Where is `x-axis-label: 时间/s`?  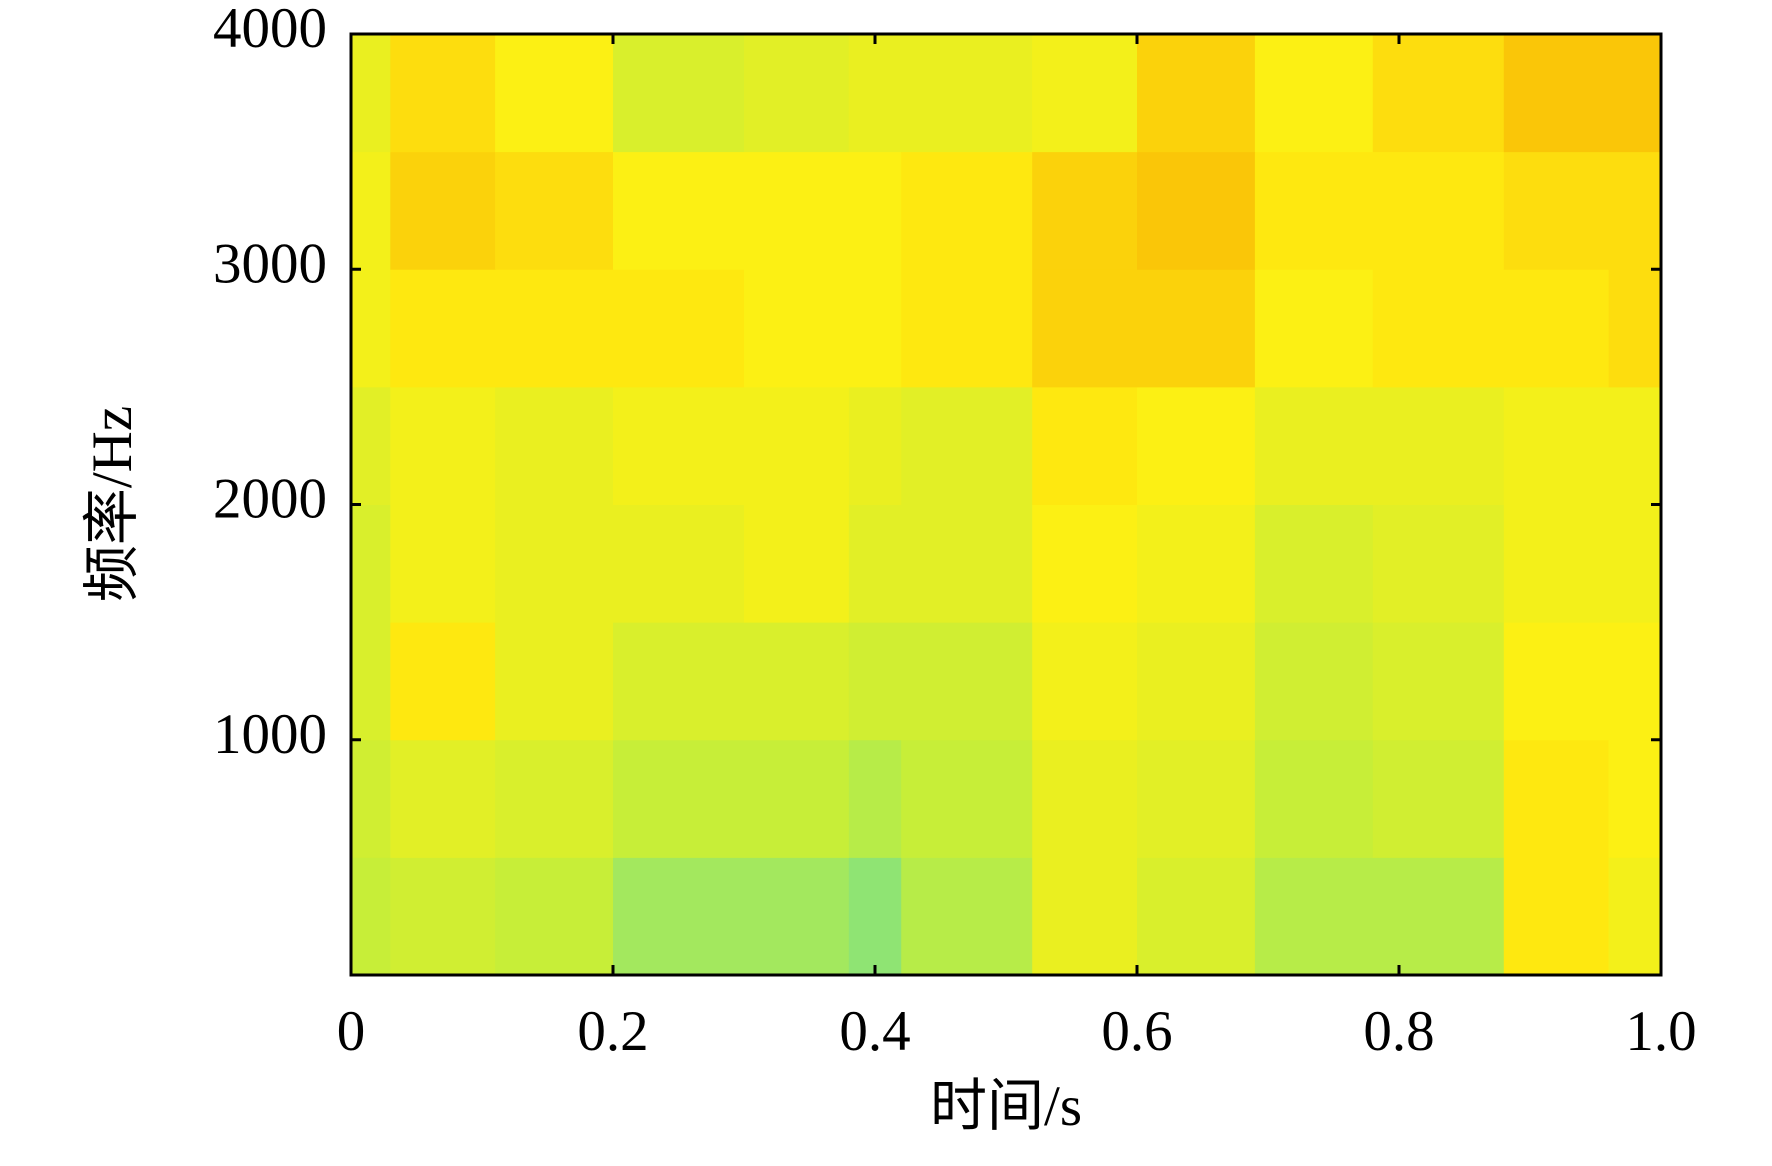 x-axis-label: 时间/s is located at coordinates (1006, 1106).